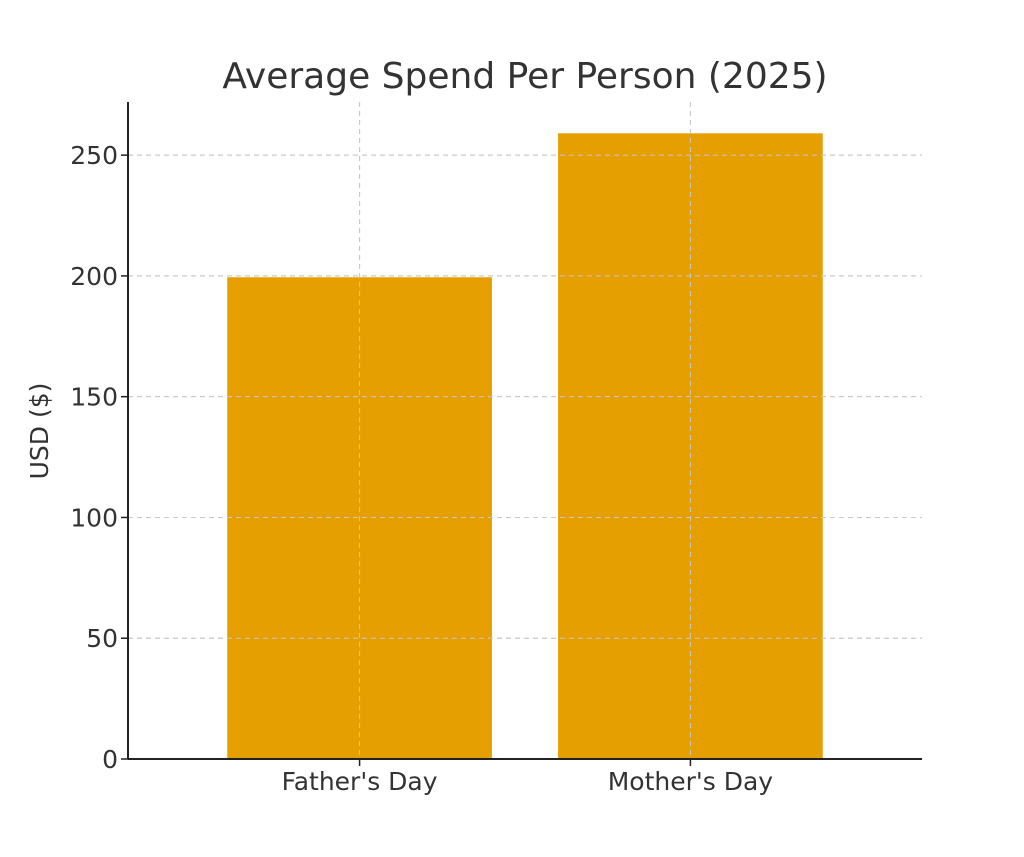 The width and height of the screenshot is (1024, 857). I want to click on y-tick-label: 250, so click(94, 155).